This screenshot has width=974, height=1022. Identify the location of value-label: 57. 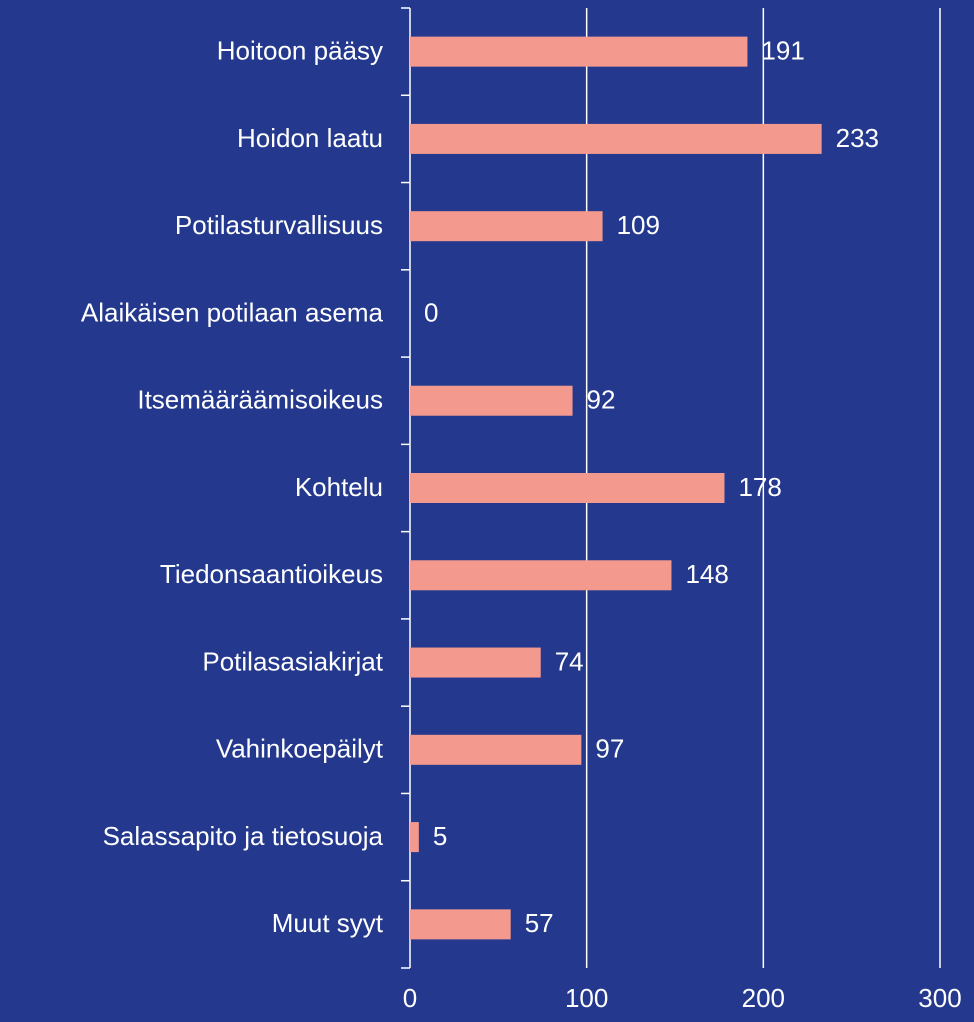
(539, 923).